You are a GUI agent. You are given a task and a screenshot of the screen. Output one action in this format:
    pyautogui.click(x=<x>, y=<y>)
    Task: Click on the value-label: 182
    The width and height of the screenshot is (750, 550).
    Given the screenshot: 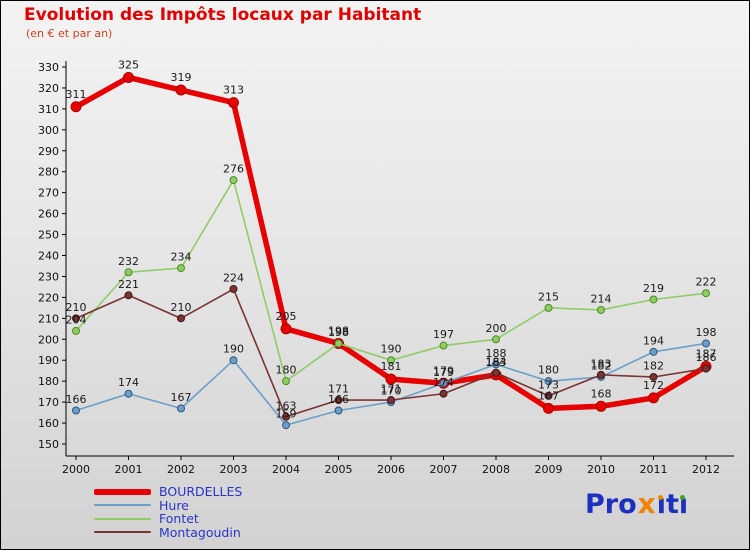 What is the action you would take?
    pyautogui.click(x=601, y=365)
    